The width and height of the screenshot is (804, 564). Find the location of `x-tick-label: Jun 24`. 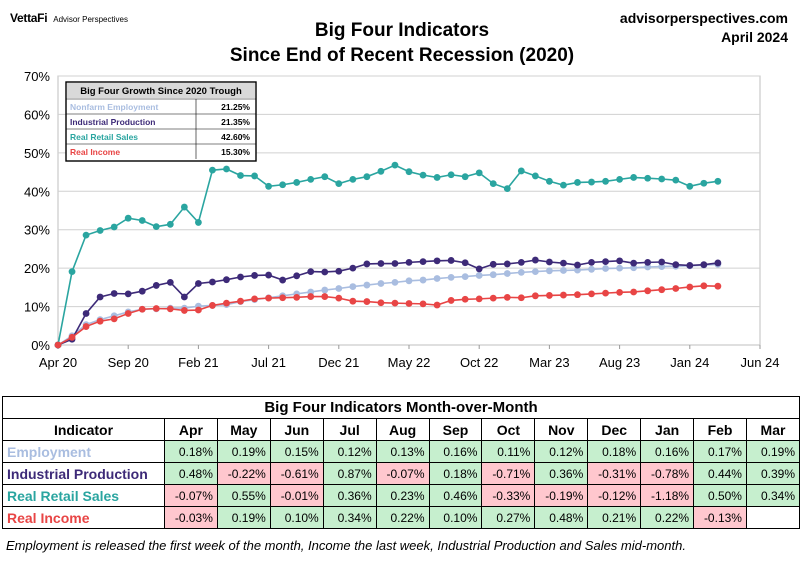

x-tick-label: Jun 24 is located at coordinates (759, 362).